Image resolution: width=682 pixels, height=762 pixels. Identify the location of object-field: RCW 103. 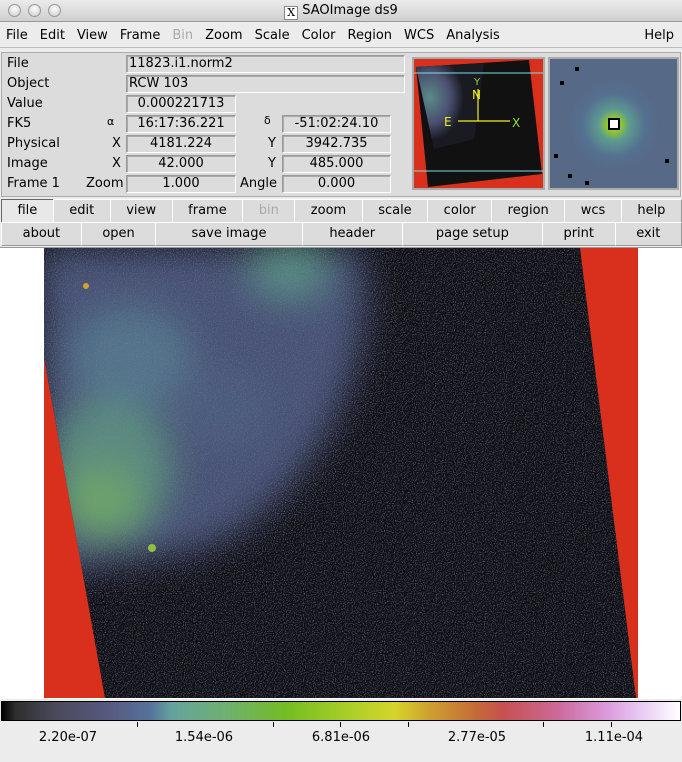
(265, 84).